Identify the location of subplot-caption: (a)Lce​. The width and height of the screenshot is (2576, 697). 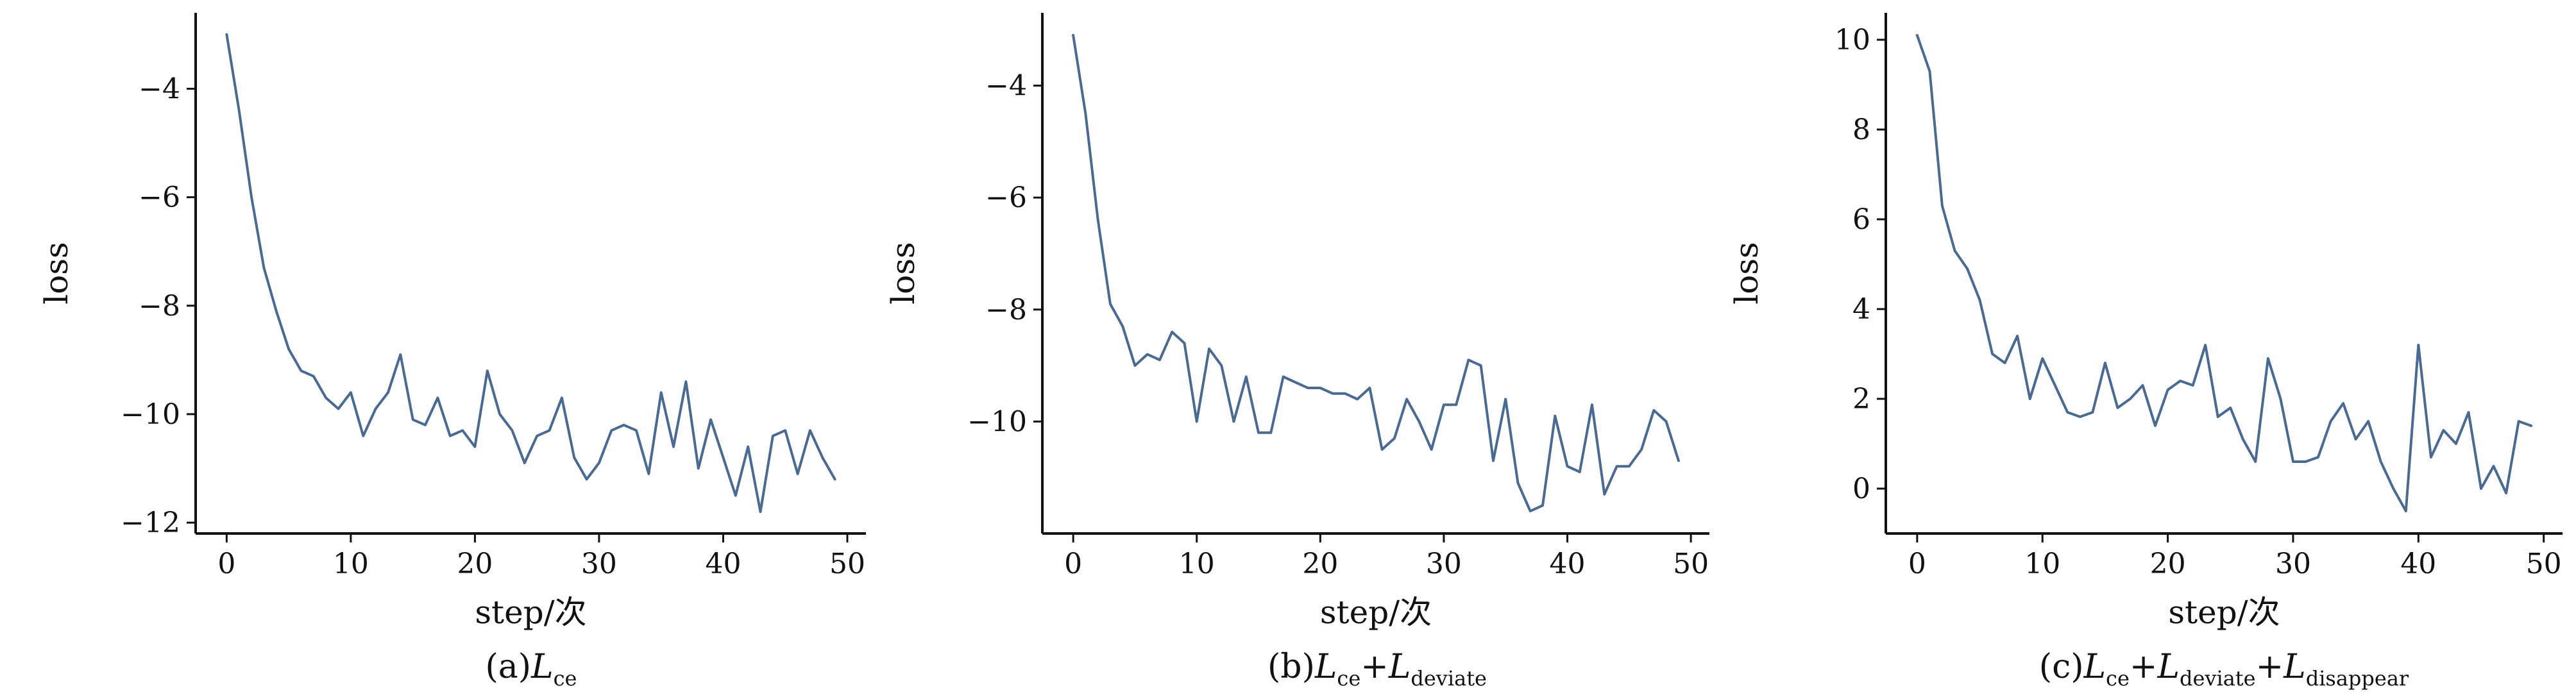
(531, 670).